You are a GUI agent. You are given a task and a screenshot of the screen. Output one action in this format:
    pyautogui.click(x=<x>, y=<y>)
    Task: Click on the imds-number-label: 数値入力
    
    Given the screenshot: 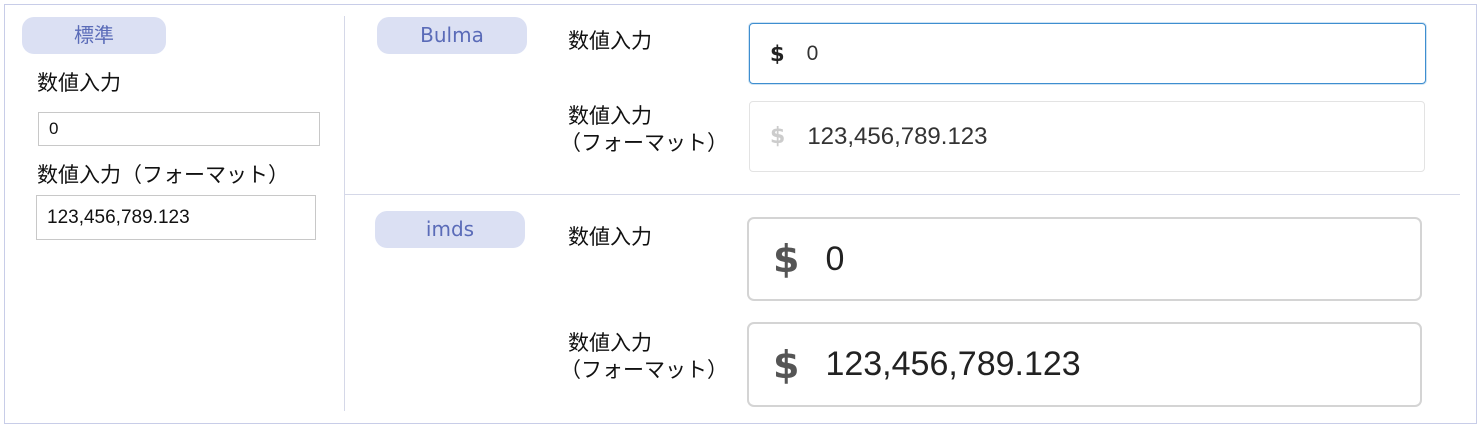 What is the action you would take?
    pyautogui.click(x=610, y=237)
    